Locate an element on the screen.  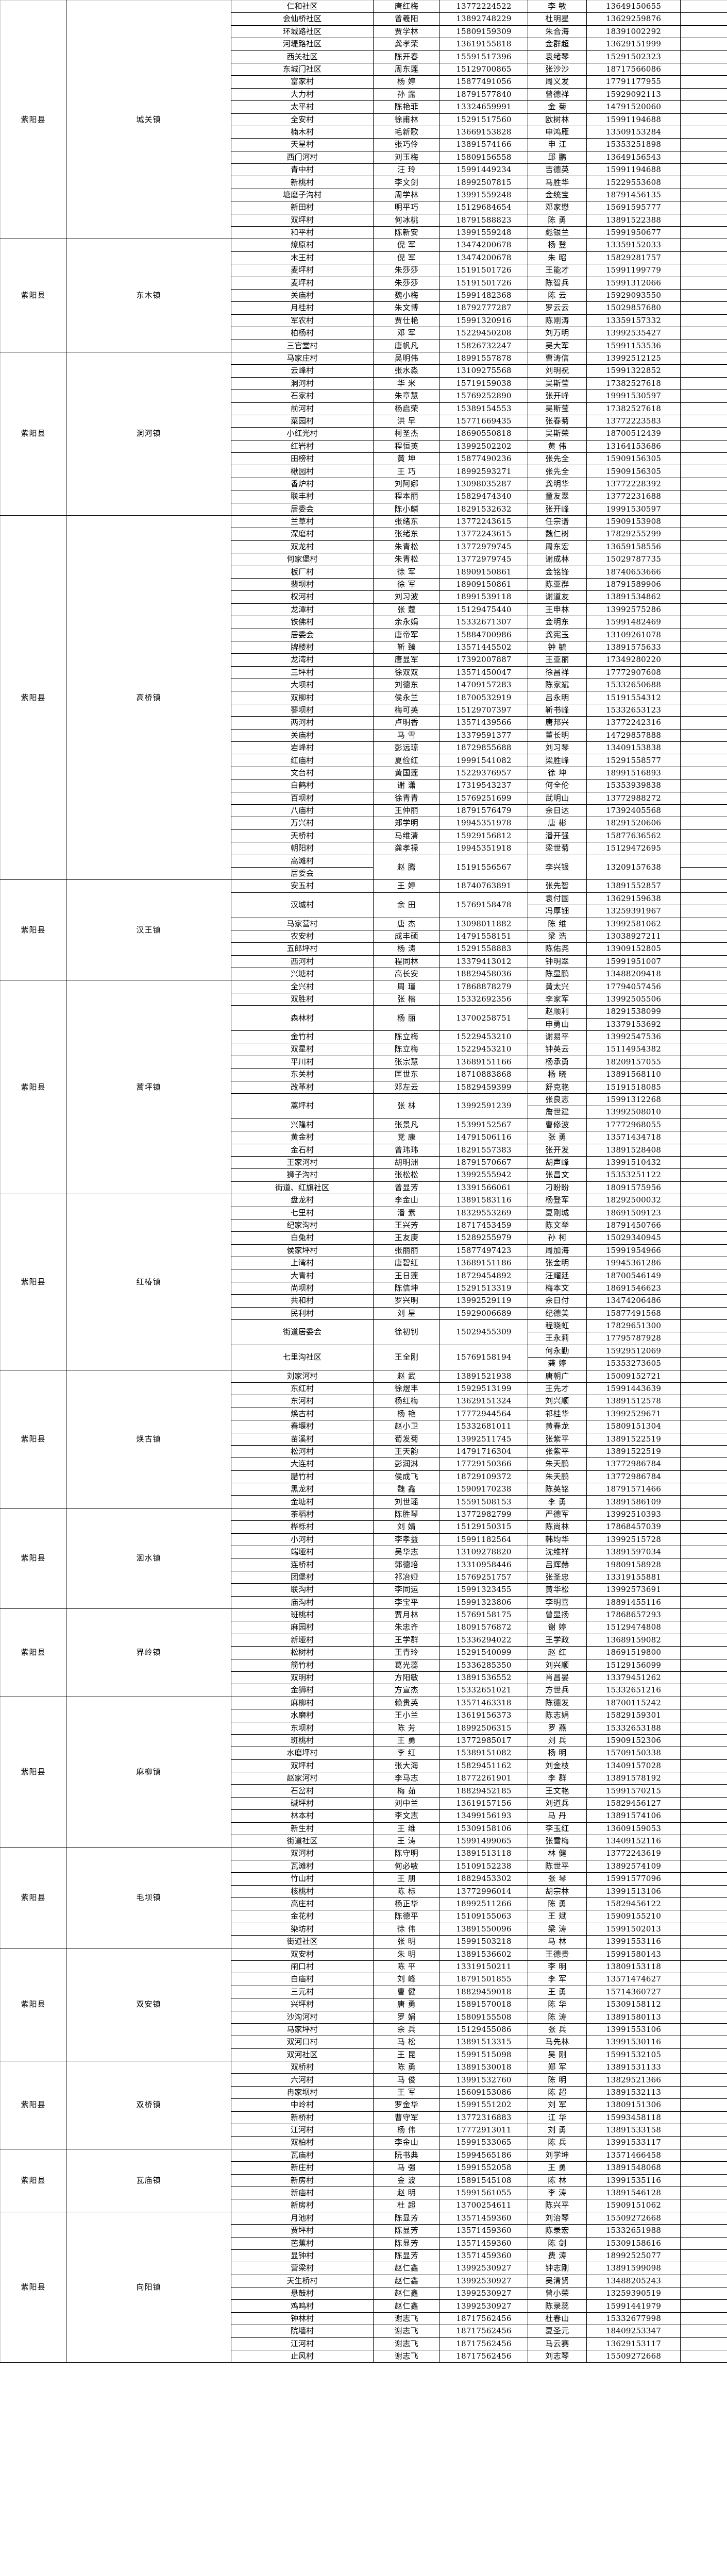
cell-contact-2-name: 刘明祝 is located at coordinates (557, 371).